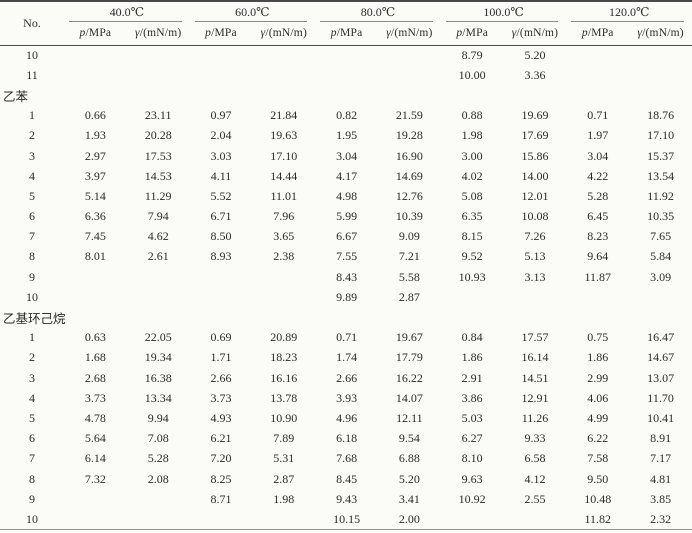 The image size is (692, 533). What do you see at coordinates (284, 397) in the screenshot?
I see `value-cell: 13.78` at bounding box center [284, 397].